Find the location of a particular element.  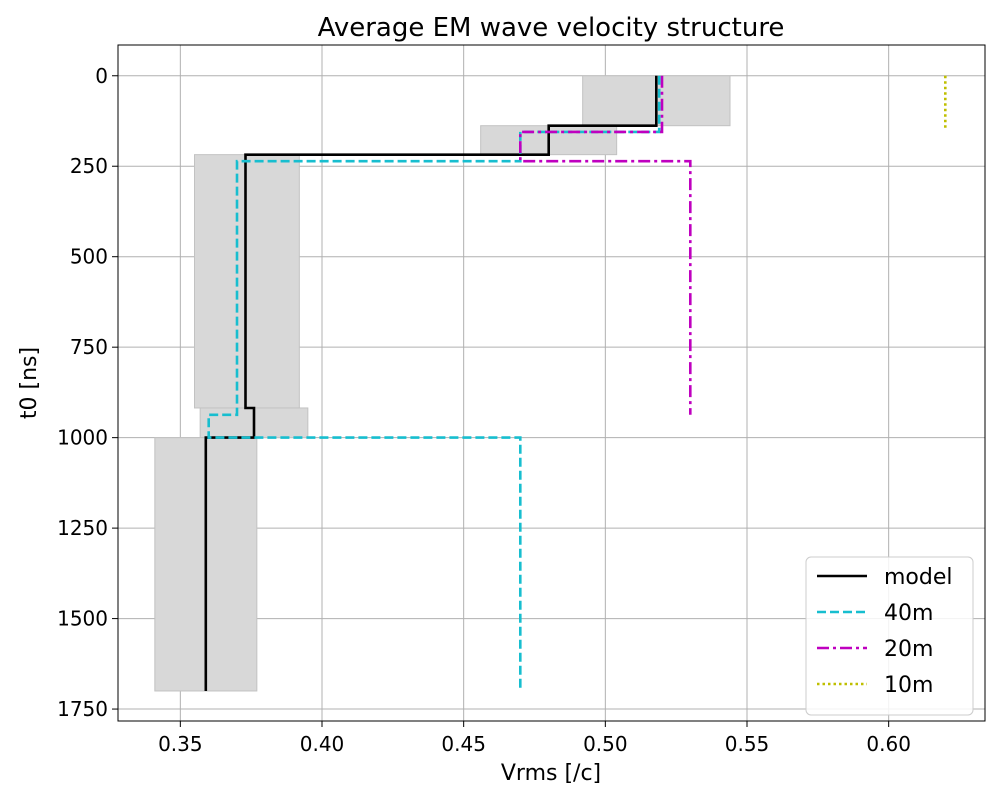

y-axis-label: t0 [ns] is located at coordinates (29, 383).